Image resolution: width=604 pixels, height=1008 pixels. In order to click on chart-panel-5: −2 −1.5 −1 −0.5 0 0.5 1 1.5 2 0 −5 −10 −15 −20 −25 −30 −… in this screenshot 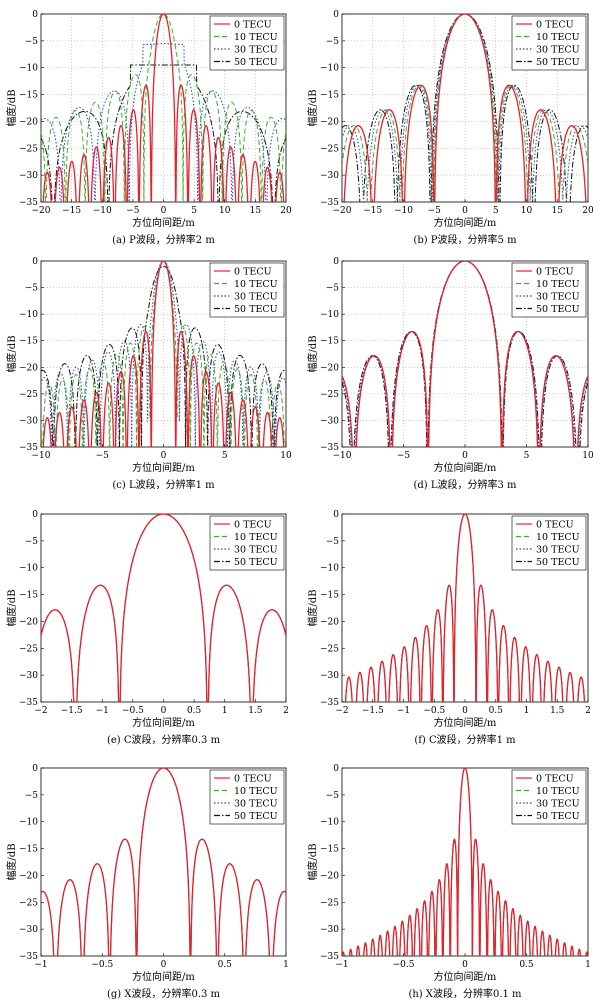, I will do `click(147, 628)`.